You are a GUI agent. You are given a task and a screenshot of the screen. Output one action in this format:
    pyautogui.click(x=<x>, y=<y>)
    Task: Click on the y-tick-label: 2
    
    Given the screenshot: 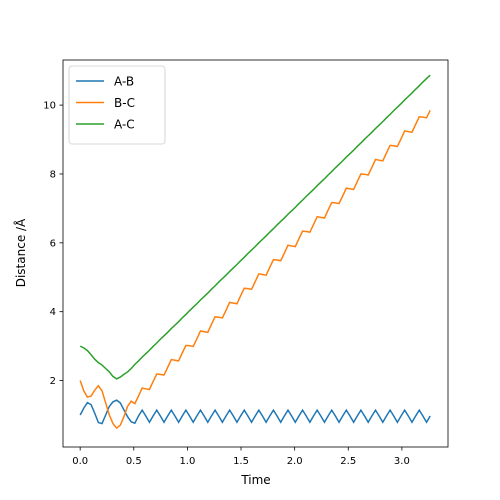 What is the action you would take?
    pyautogui.click(x=53, y=381)
    